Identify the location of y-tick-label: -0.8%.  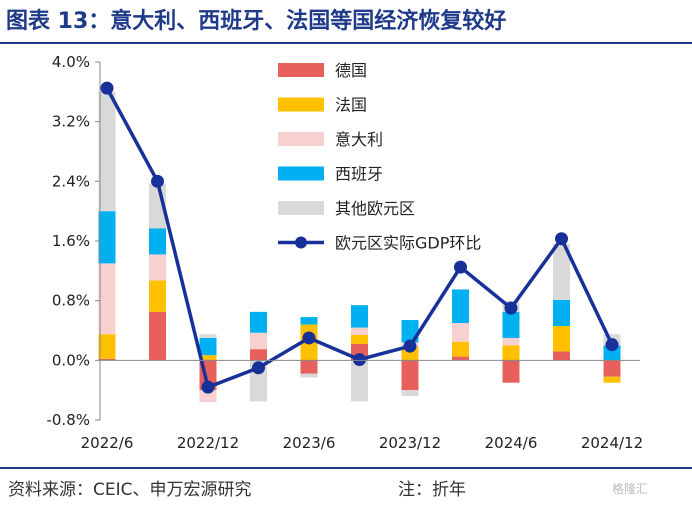
(68, 420).